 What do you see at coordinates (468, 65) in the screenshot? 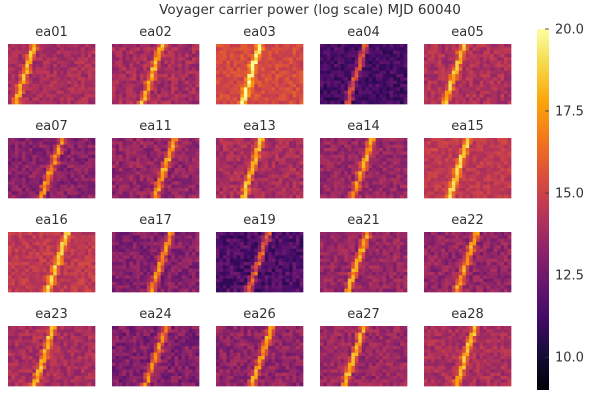
I see `panel-ea05: ea05` at bounding box center [468, 65].